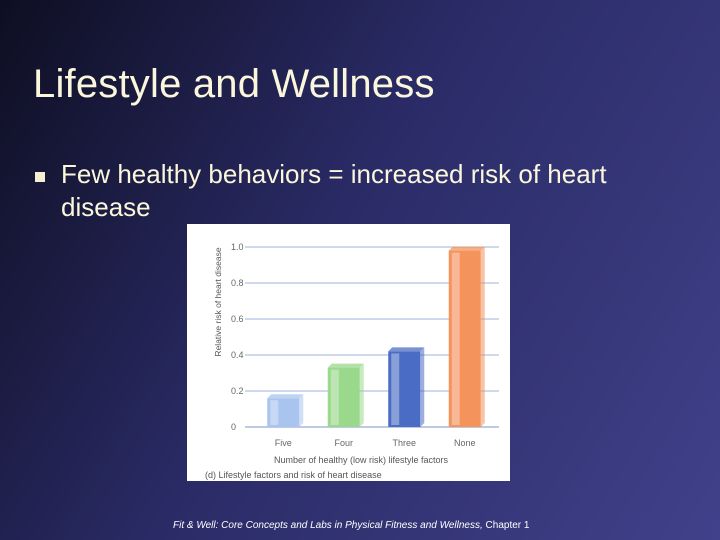  I want to click on y-tick-label: 0.6, so click(237, 319).